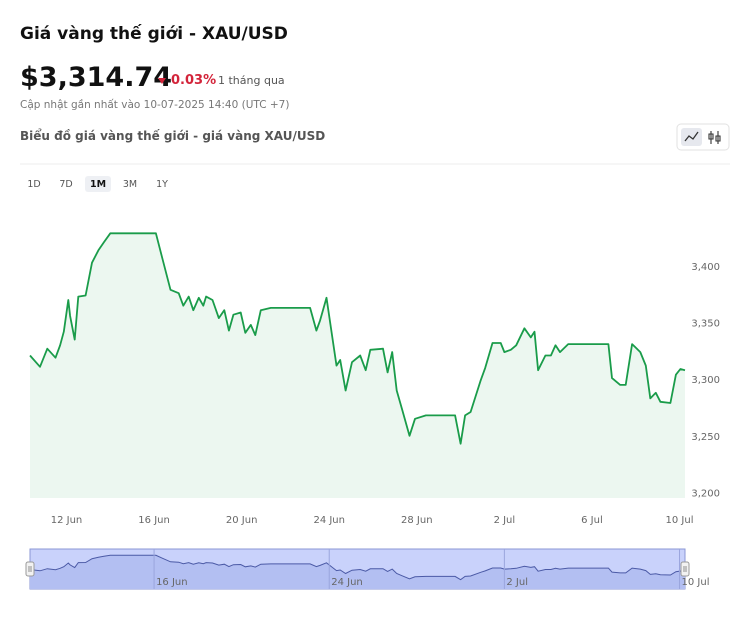 This screenshot has width=750, height=638. Describe the element at coordinates (242, 520) in the screenshot. I see `x-tick-label: 20 Jun` at that location.